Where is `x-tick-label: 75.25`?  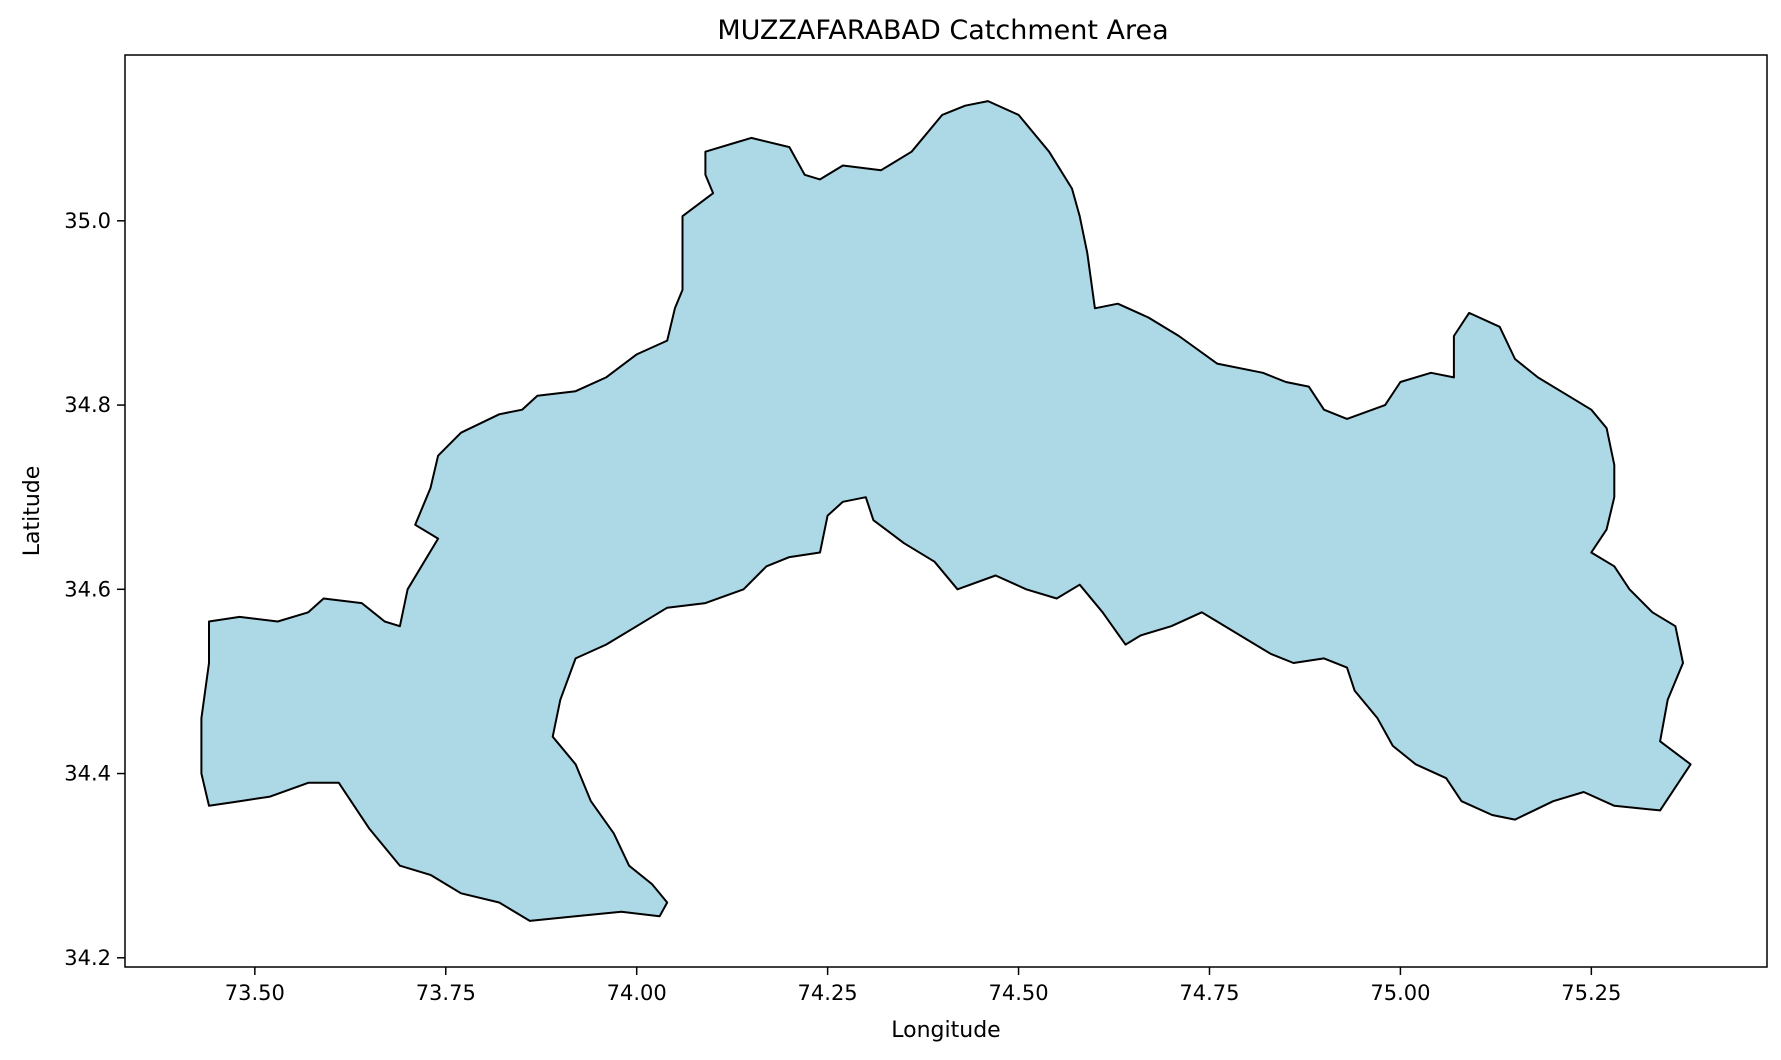
x-tick-label: 75.25 is located at coordinates (1591, 993).